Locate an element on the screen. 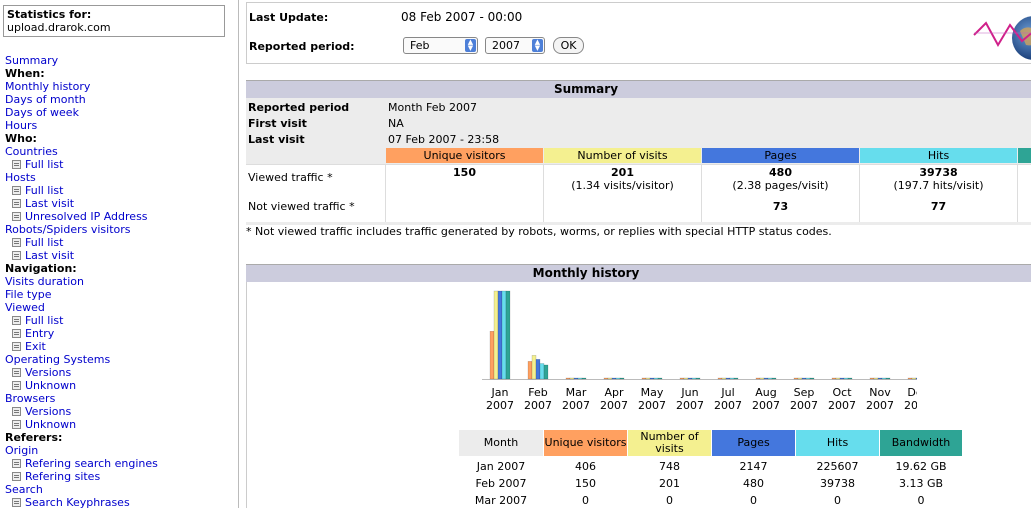 This screenshot has height=508, width=1031. sidebar-item-origin: Origin is located at coordinates (120, 450).